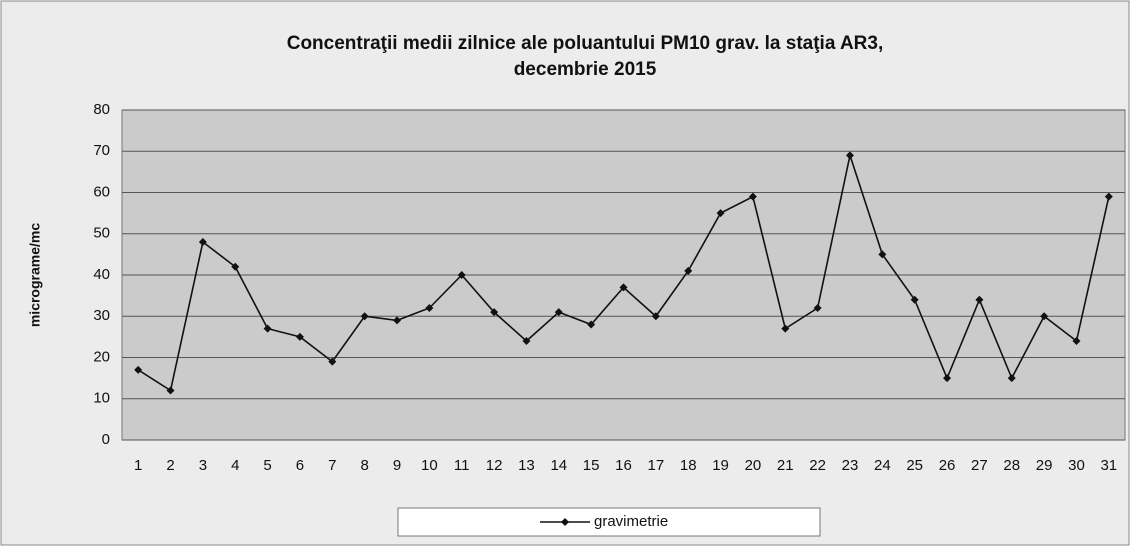 The width and height of the screenshot is (1131, 547). Describe the element at coordinates (35, 275) in the screenshot. I see `y-axis-label: micrograme/mc` at that location.